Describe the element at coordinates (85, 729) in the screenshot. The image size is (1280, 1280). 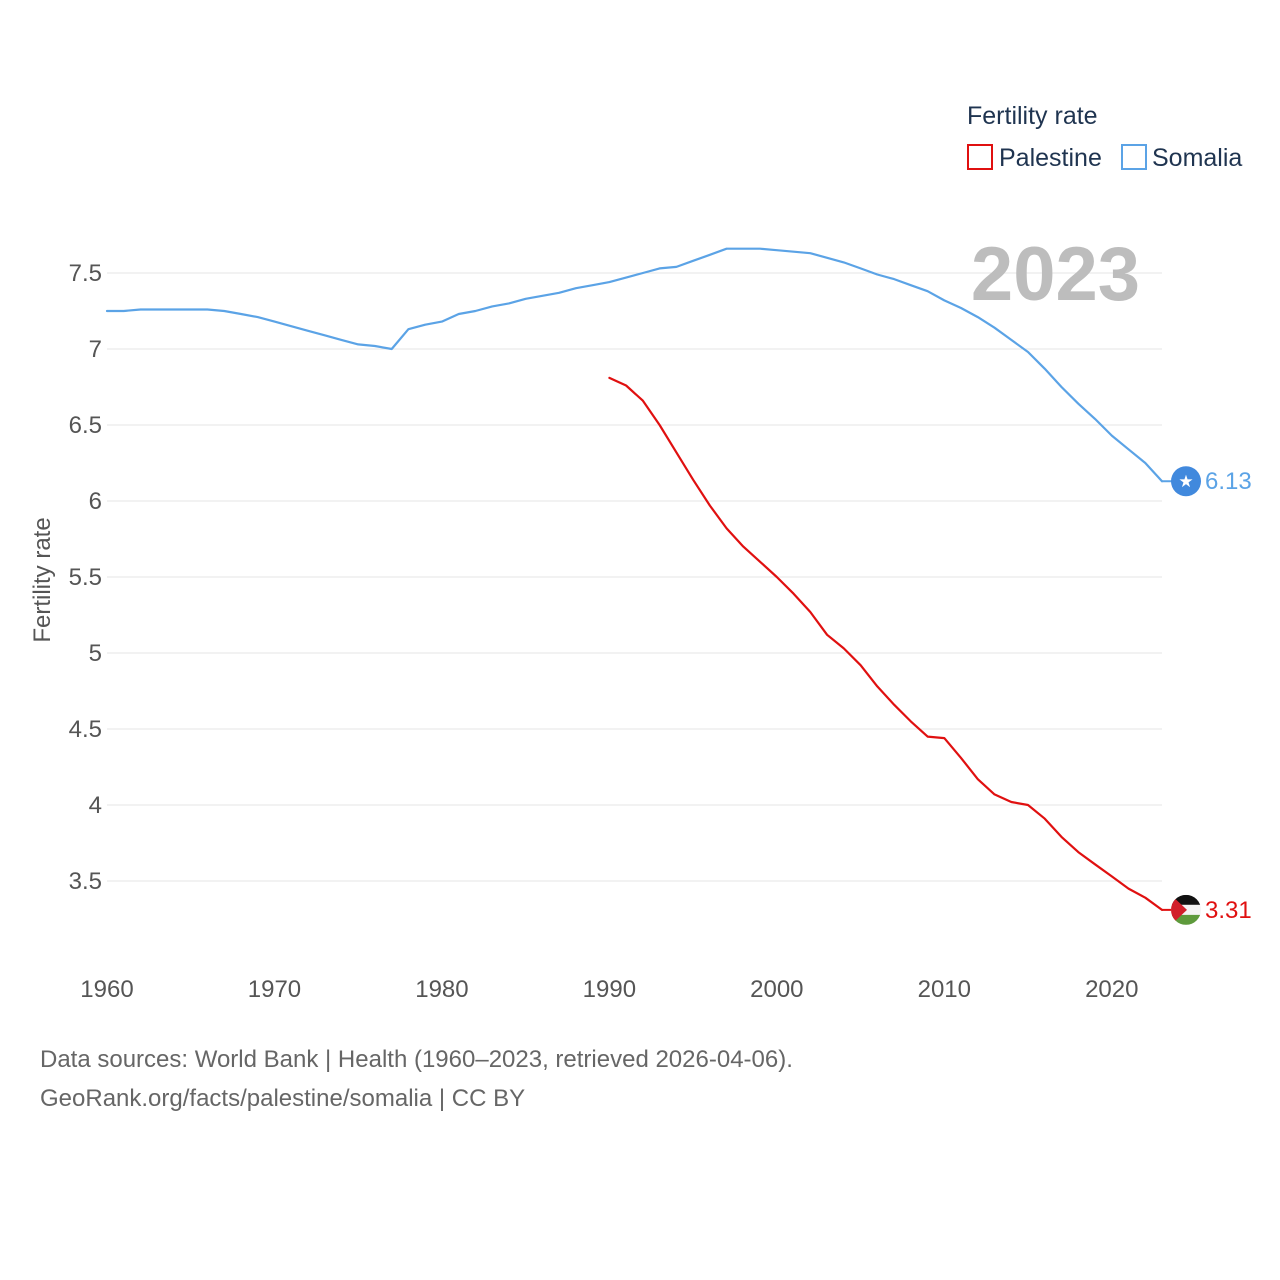
I see `y-tick-label: 4.5` at that location.